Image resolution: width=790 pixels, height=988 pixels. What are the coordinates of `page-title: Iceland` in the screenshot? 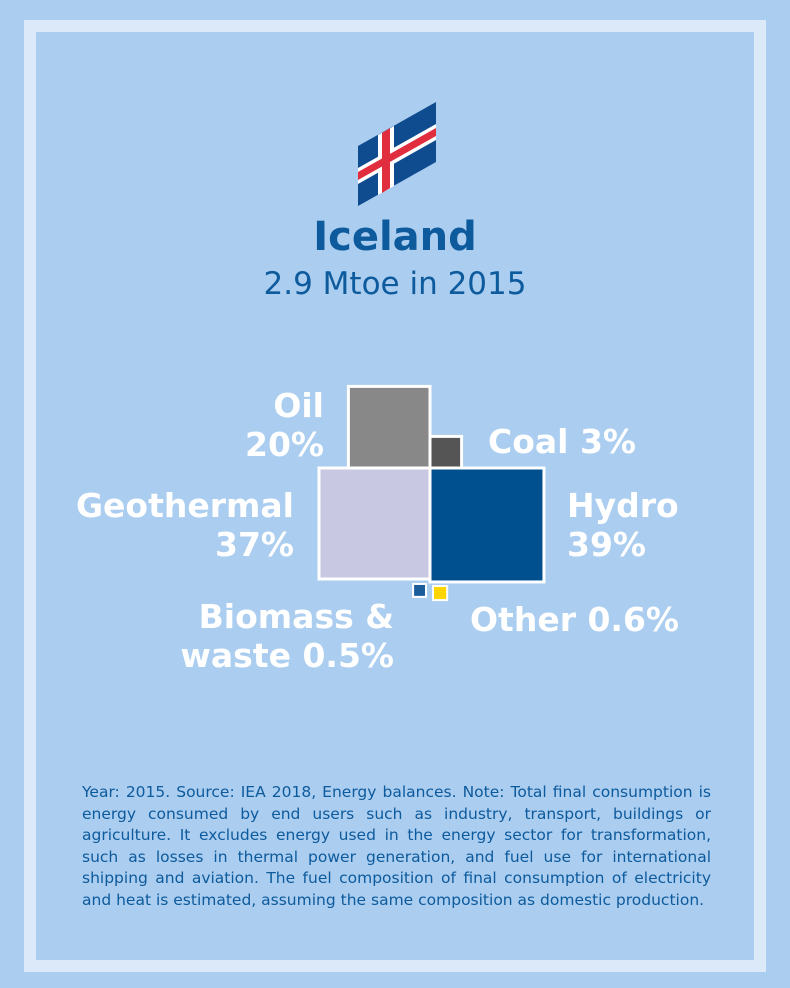 It's located at (395, 237).